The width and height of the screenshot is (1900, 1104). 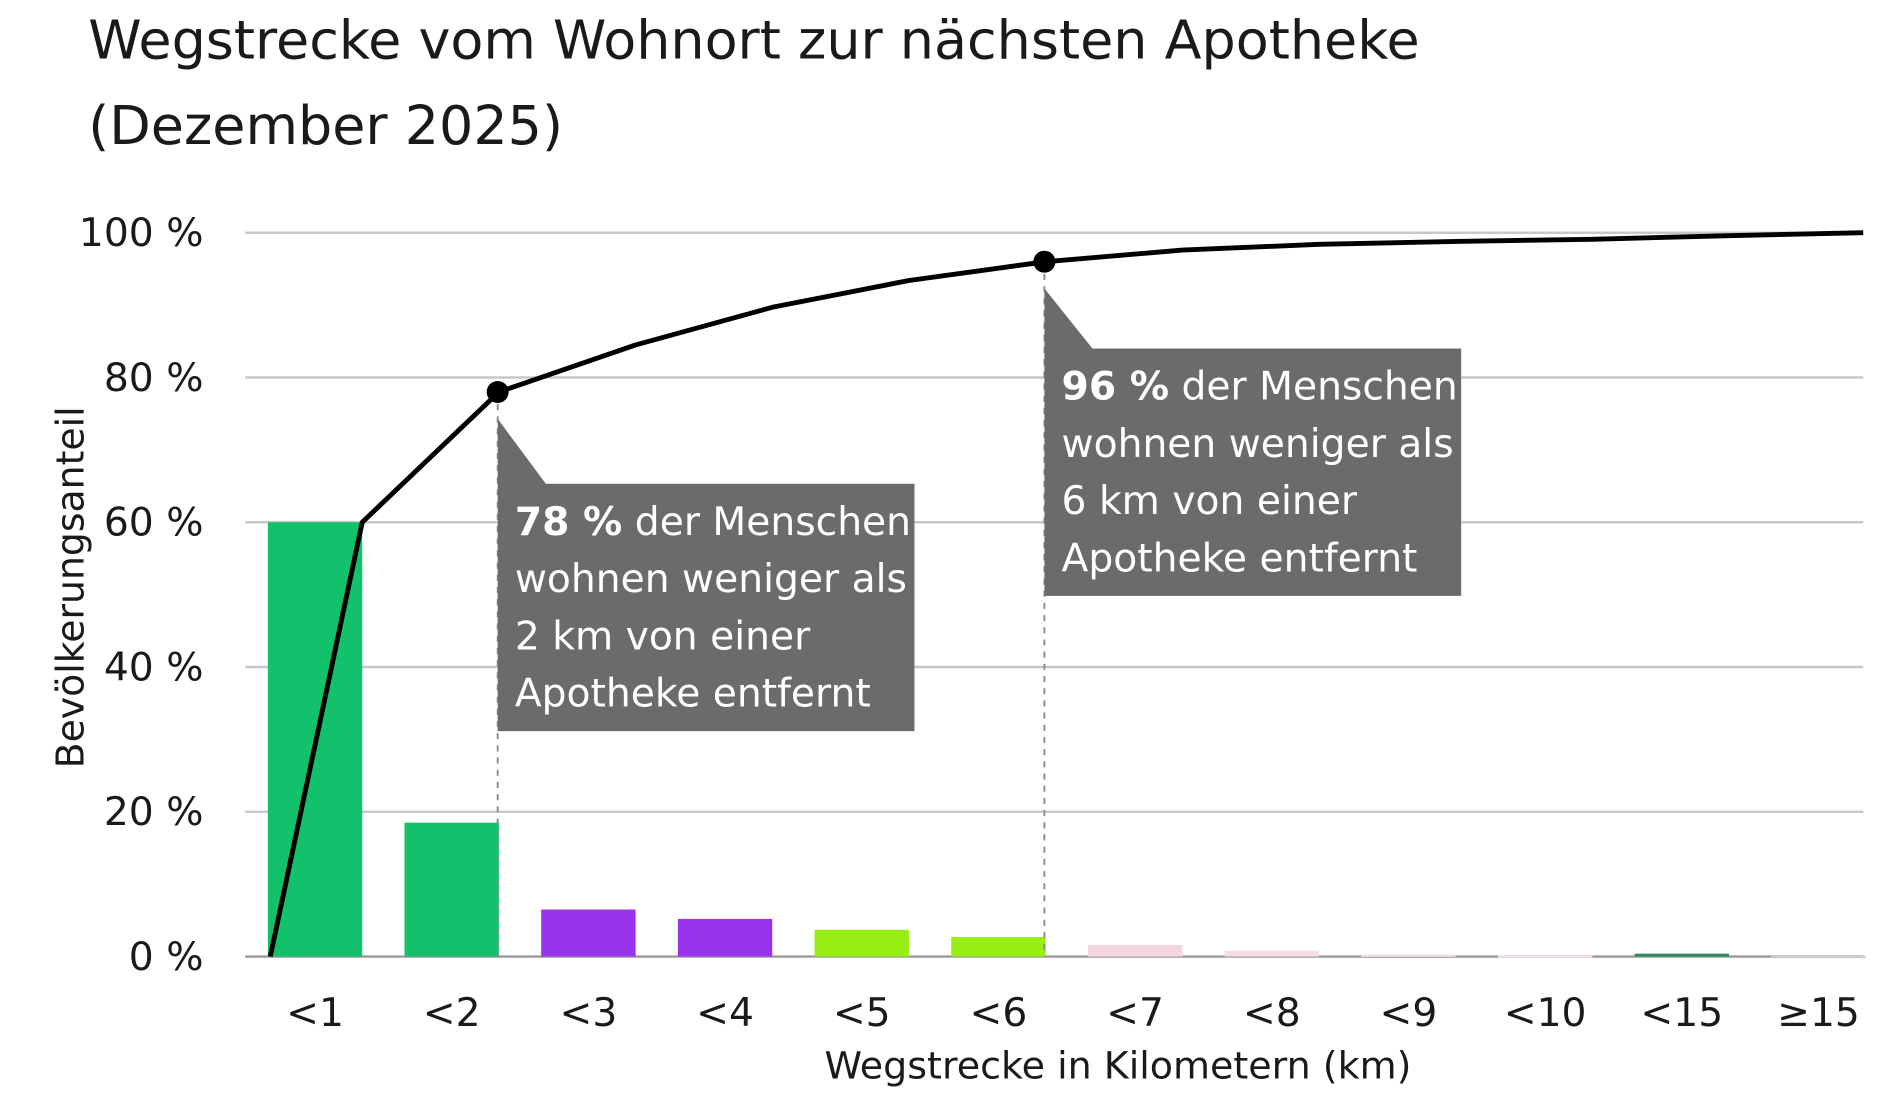 What do you see at coordinates (1210, 501) in the screenshot?
I see `annotation-line: 6 km von einer` at bounding box center [1210, 501].